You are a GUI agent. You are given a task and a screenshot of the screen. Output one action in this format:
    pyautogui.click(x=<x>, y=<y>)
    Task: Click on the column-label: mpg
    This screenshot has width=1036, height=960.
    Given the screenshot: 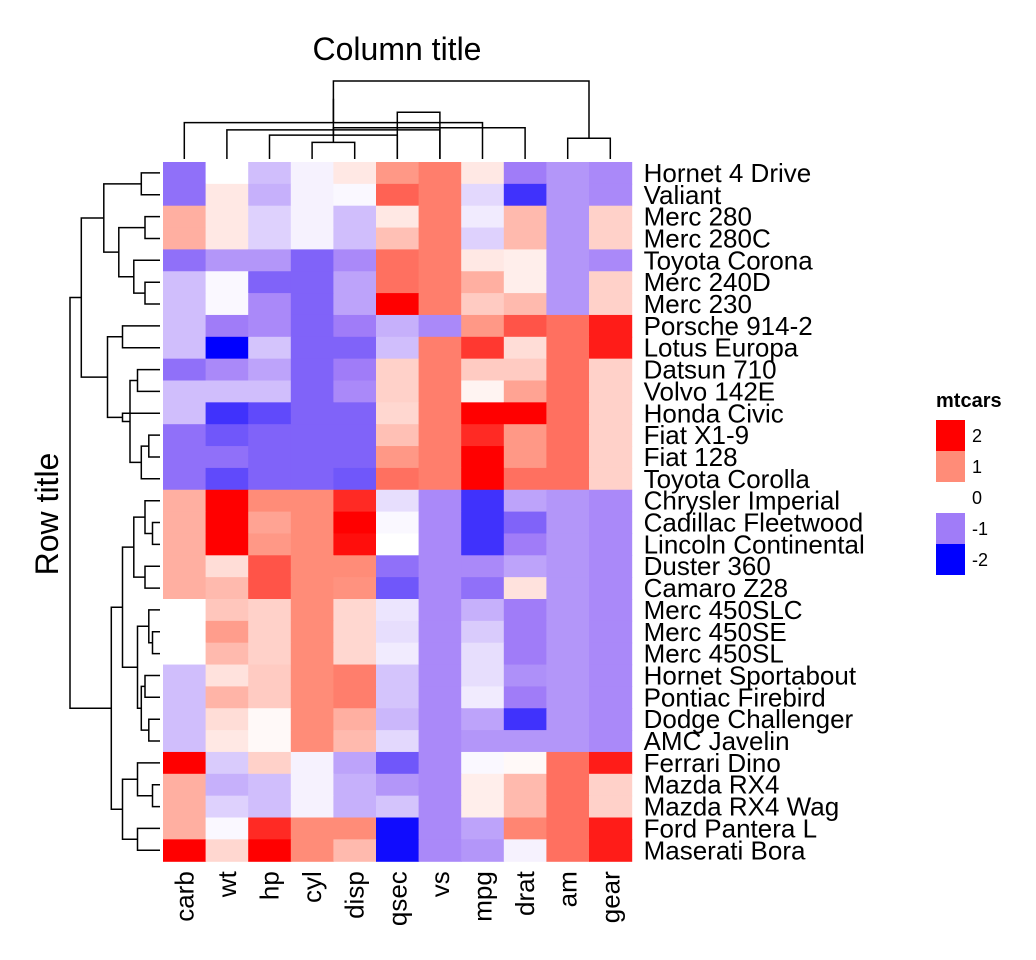 What is the action you would take?
    pyautogui.click(x=483, y=896)
    